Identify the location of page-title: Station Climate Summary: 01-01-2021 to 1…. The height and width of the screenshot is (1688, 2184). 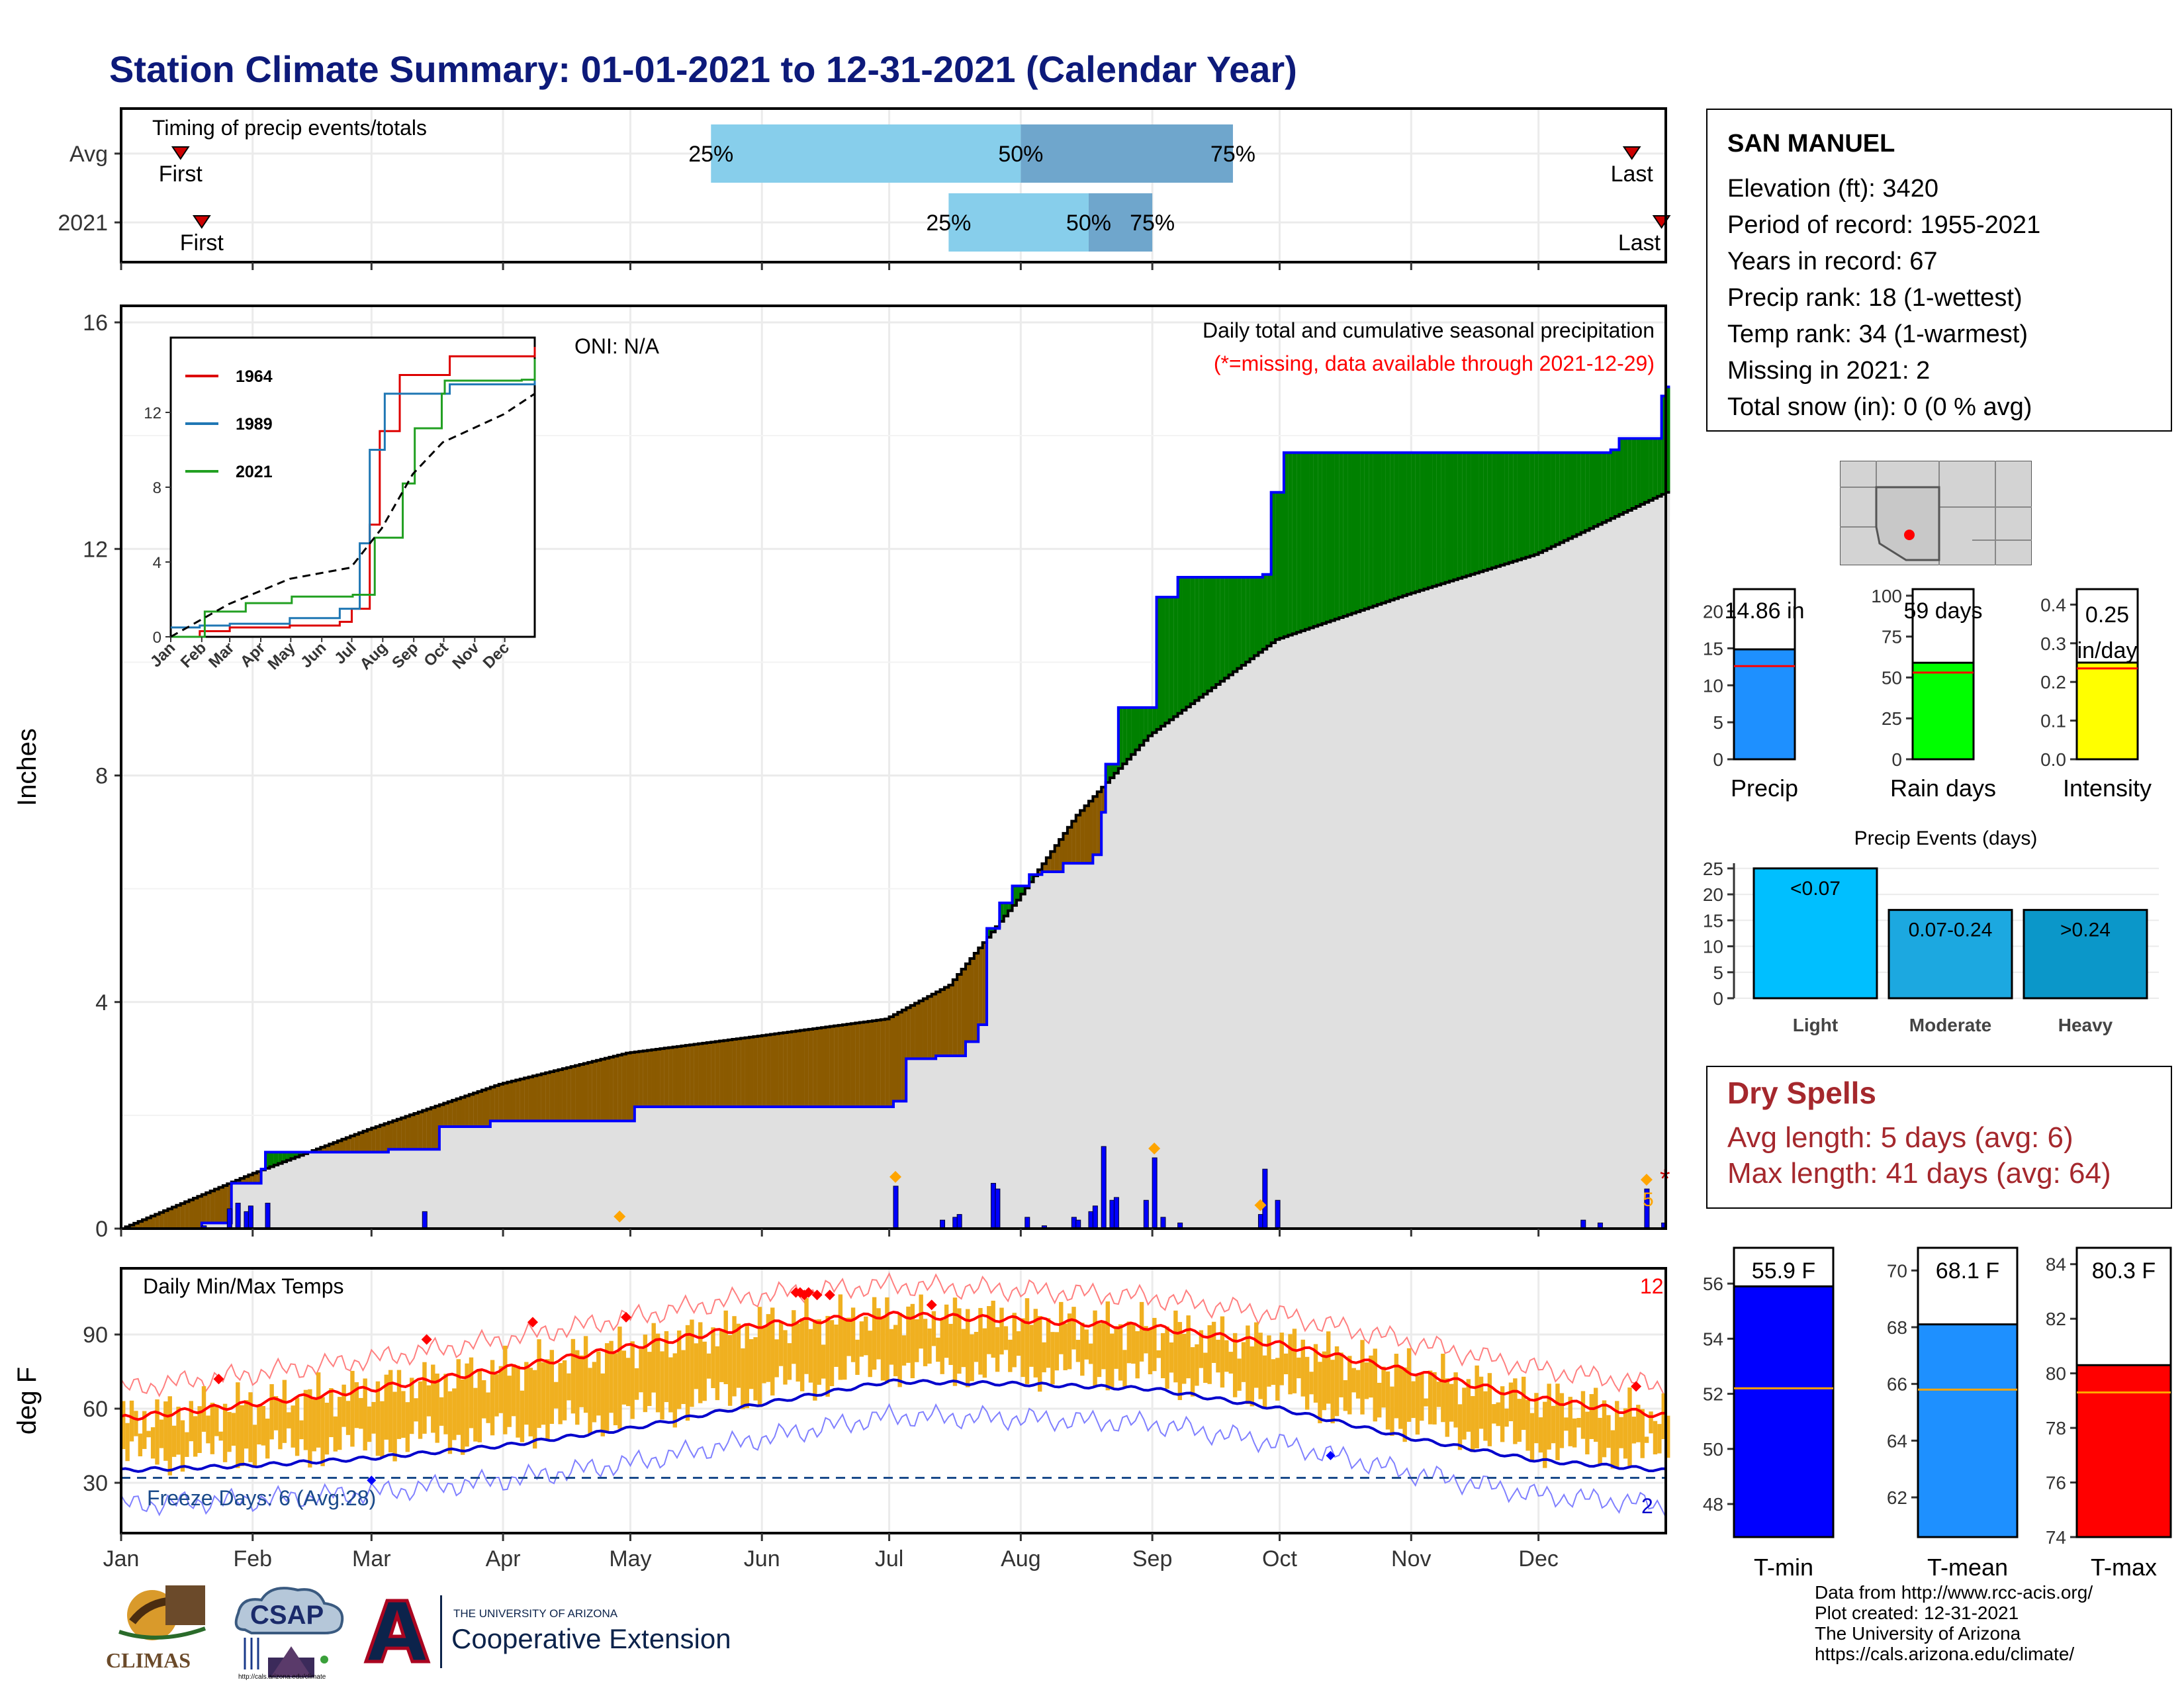
(703, 69).